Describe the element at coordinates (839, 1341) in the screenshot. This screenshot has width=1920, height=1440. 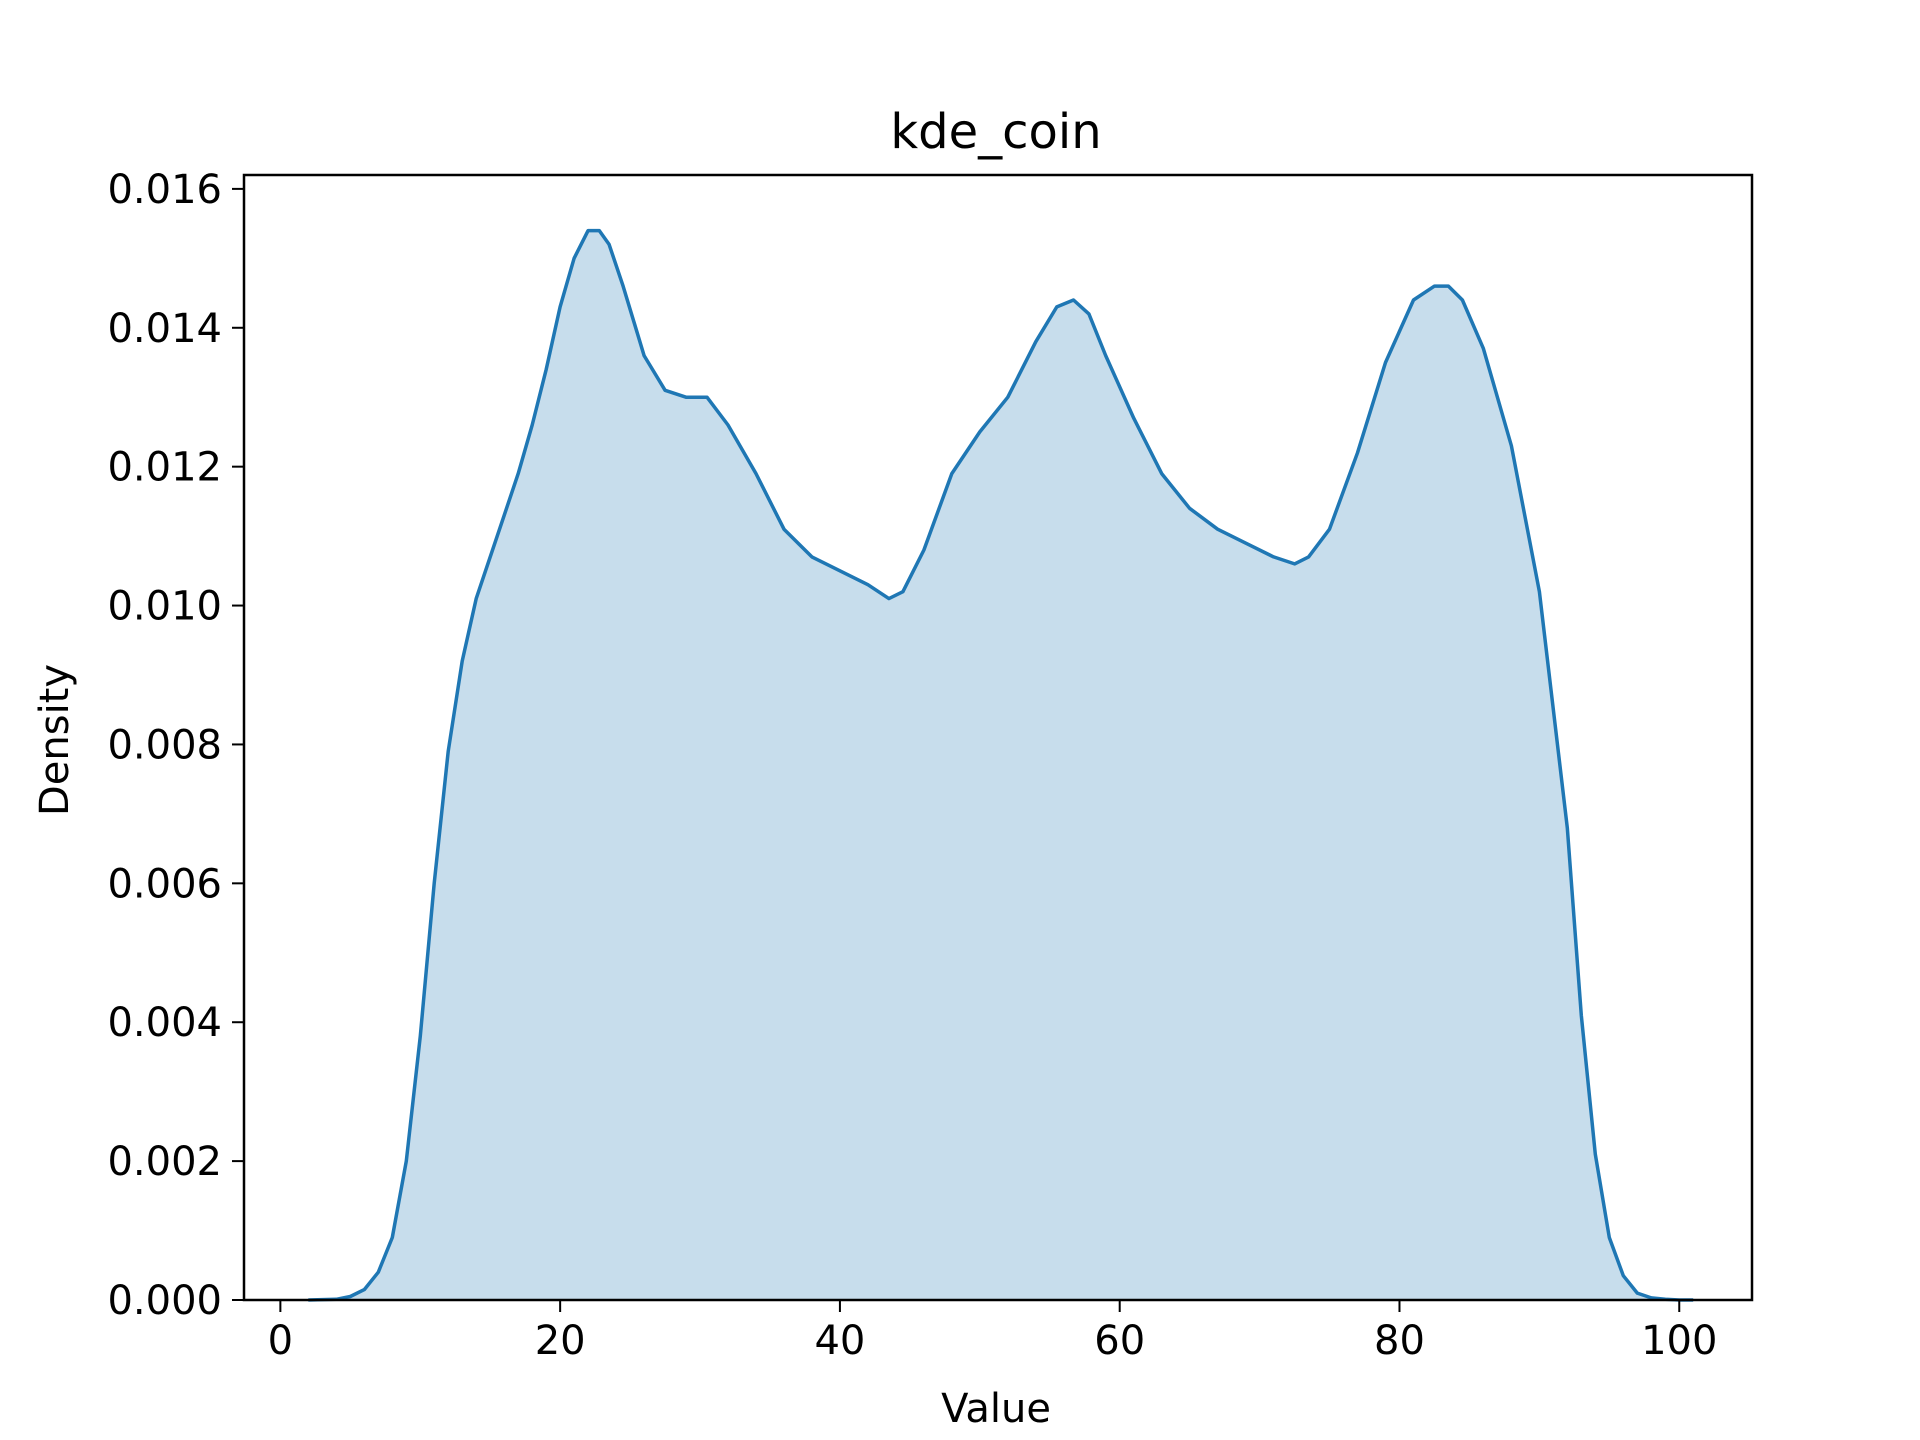
I see `x-tick-label: 40` at that location.